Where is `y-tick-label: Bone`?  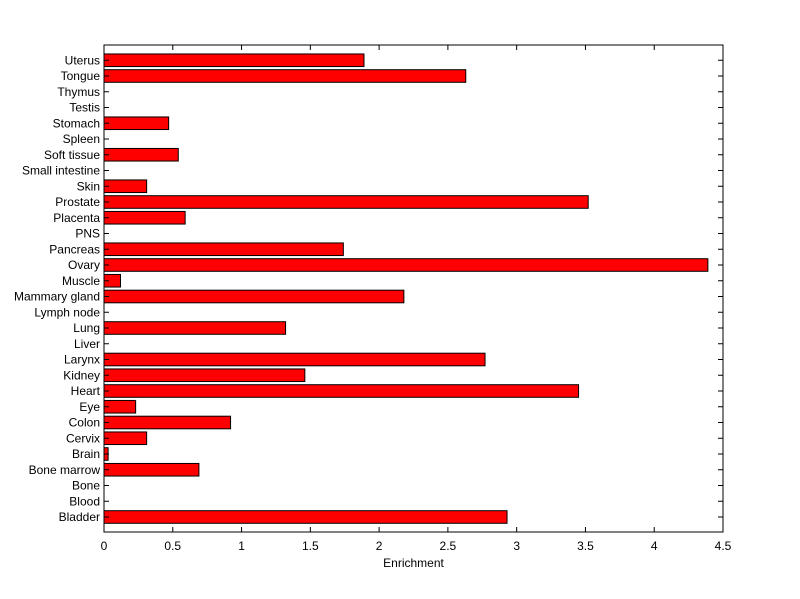 y-tick-label: Bone is located at coordinates (86, 486).